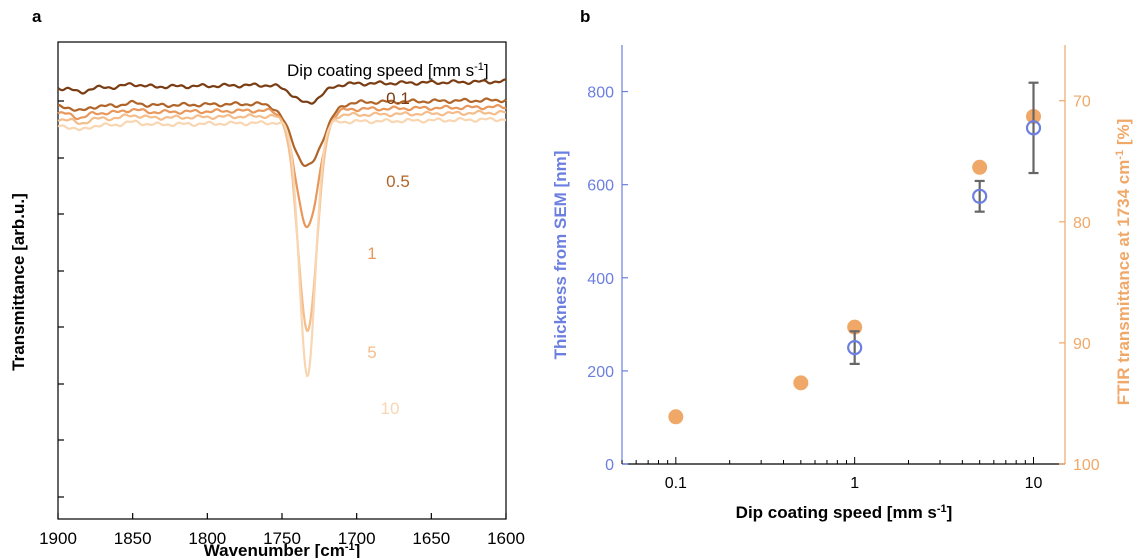 Image resolution: width=1137 pixels, height=558 pixels. Describe the element at coordinates (390, 408) in the screenshot. I see `panel-a-curve-label: 10` at that location.